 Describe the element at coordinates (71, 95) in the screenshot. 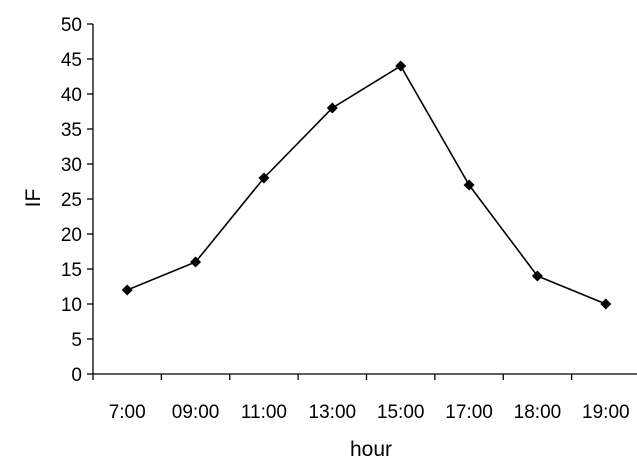

I see `y-tick-label: 40` at that location.